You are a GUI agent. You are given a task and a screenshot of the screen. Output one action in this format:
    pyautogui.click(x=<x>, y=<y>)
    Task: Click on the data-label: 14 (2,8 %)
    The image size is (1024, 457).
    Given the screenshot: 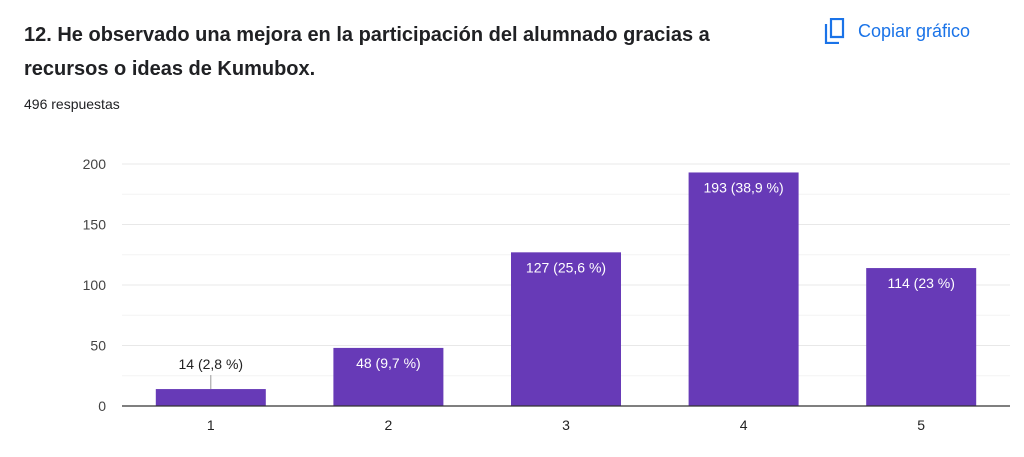 What is the action you would take?
    pyautogui.click(x=211, y=364)
    